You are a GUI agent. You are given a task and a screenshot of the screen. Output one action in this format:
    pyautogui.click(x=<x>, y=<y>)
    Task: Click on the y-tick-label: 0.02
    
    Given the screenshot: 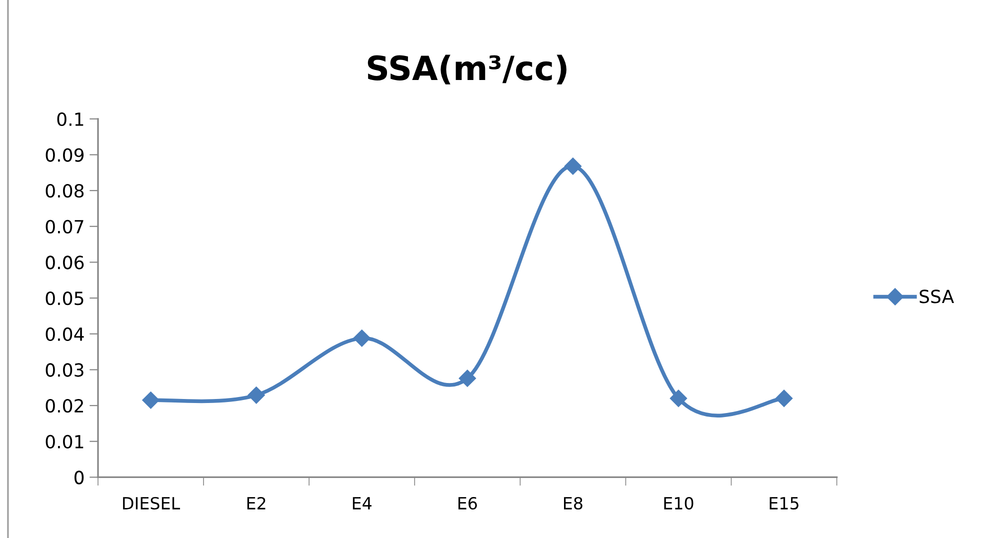 What is the action you would take?
    pyautogui.click(x=65, y=406)
    